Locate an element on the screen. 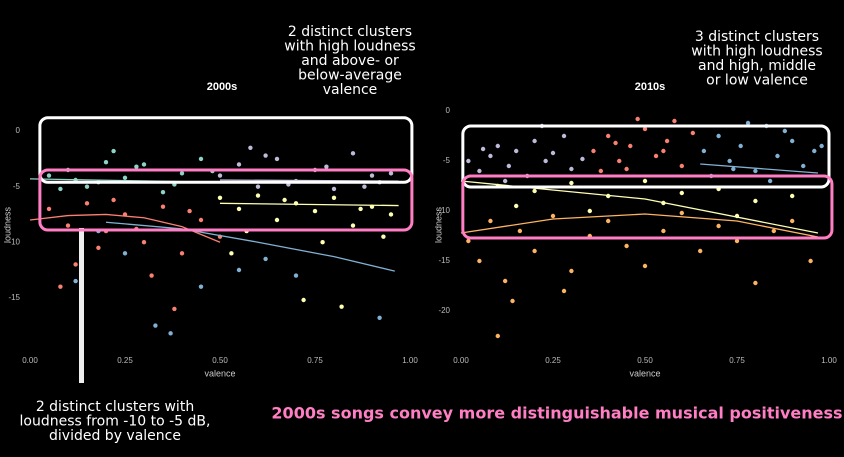  y-tick-label: -10 is located at coordinates (14, 241).